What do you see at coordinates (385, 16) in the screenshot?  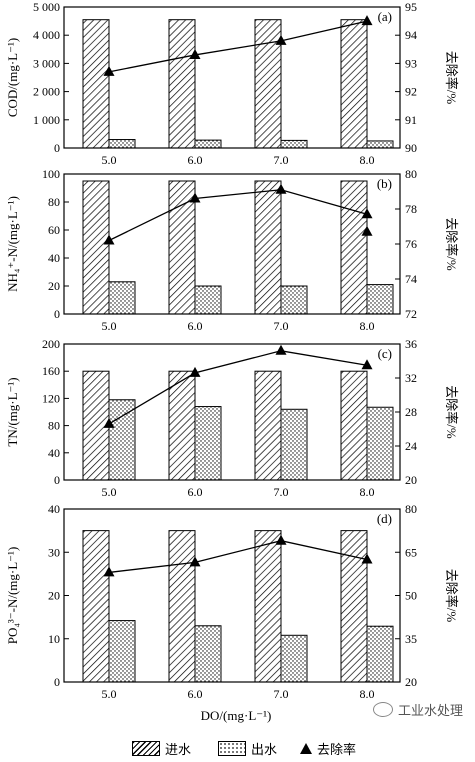 I see `panel-tag: (a)` at bounding box center [385, 16].